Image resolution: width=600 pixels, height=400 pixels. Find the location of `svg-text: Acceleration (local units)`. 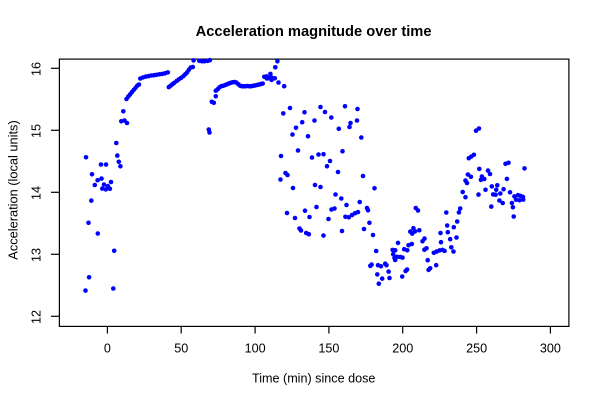

svg-text: Acceleration (local units) is located at coordinates (13, 189).